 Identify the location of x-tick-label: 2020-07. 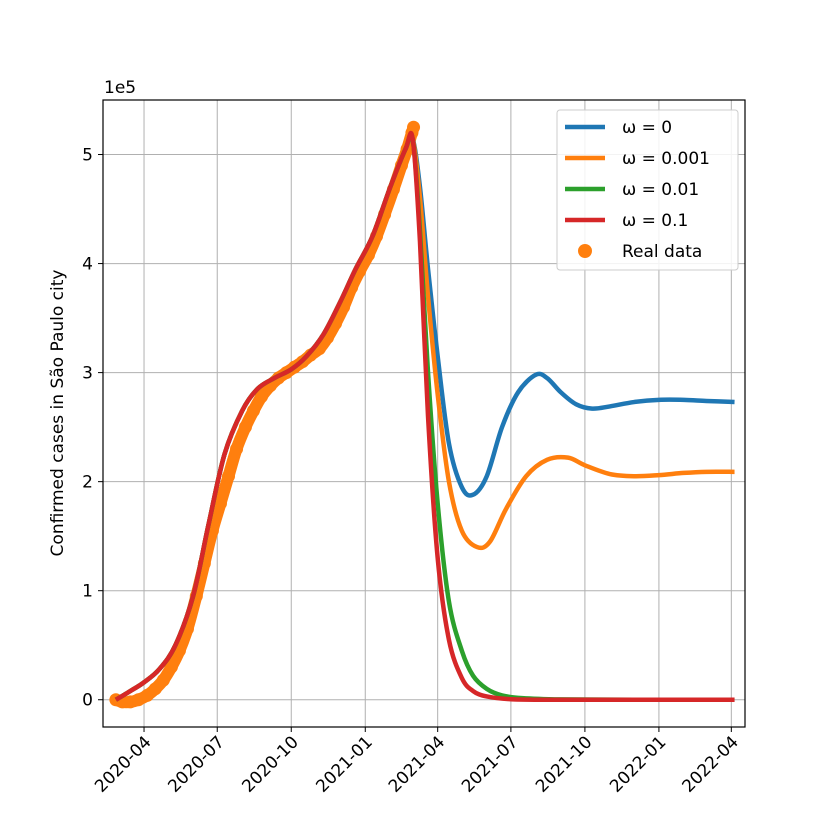
(196, 764).